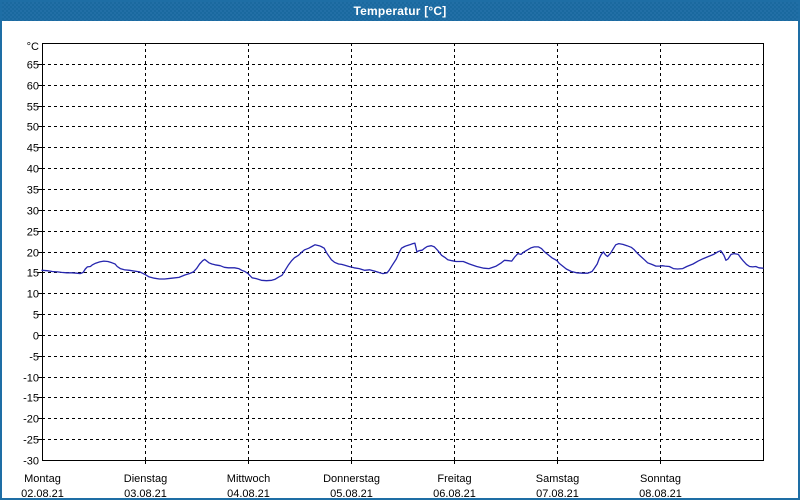 The width and height of the screenshot is (800, 503). I want to click on x-weekday-label: Sonntag, so click(660, 479).